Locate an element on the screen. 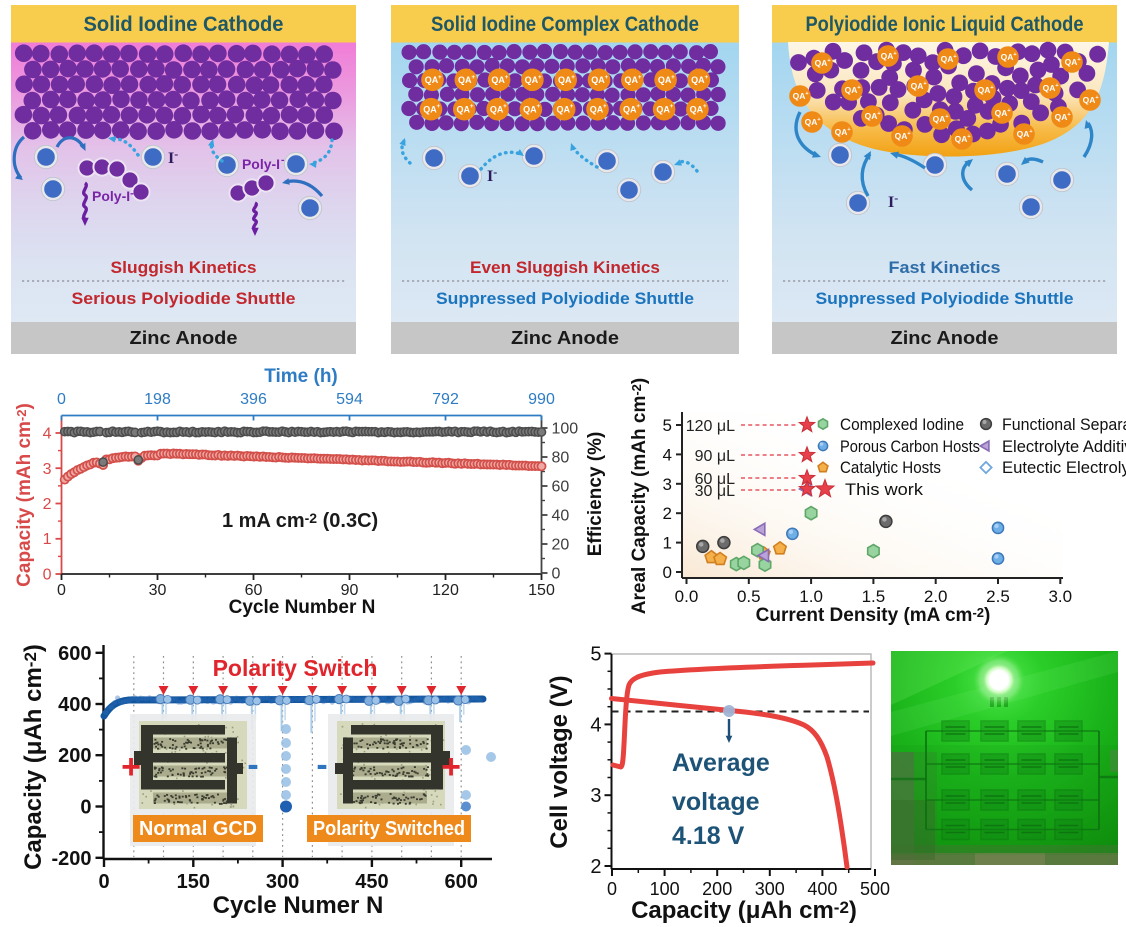 Image resolution: width=1126 pixels, height=927 pixels. svg-text: 120 μL is located at coordinates (710, 426).